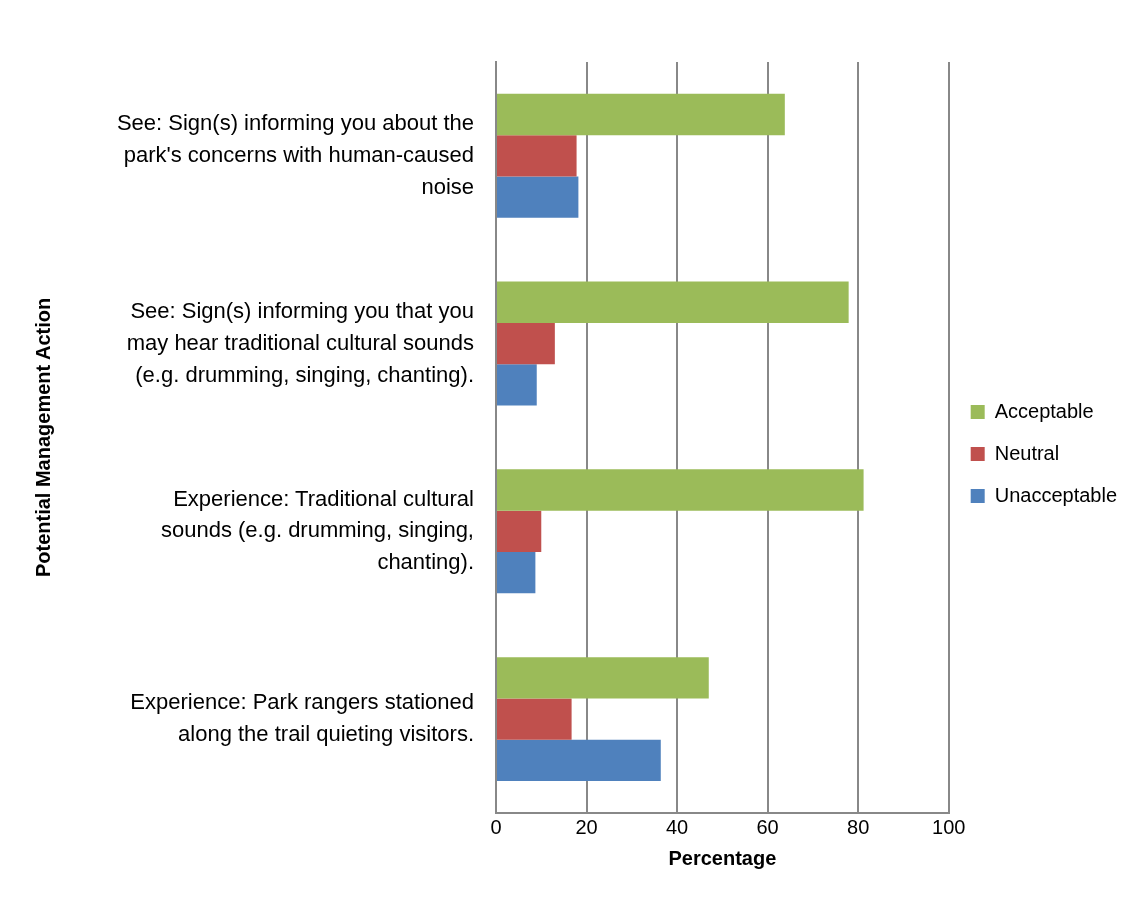 Image resolution: width=1145 pixels, height=903 pixels. I want to click on x-tick-label: 60, so click(767, 826).